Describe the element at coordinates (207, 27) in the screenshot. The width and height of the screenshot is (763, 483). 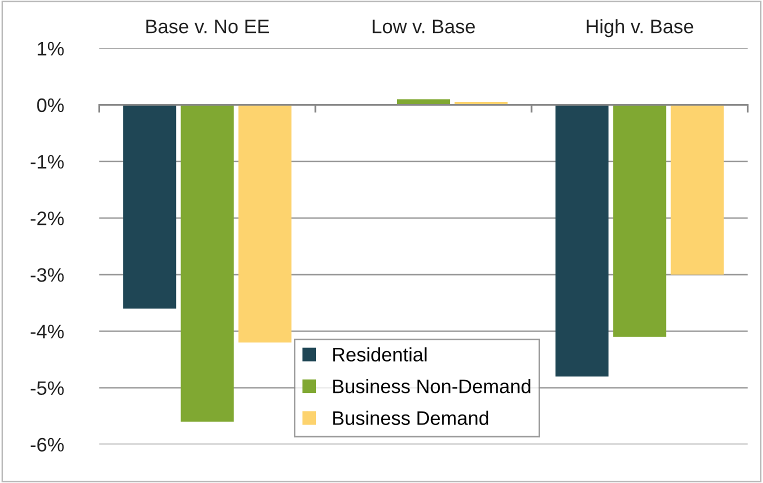
I see `x-tick-label: Base v. No EE` at that location.